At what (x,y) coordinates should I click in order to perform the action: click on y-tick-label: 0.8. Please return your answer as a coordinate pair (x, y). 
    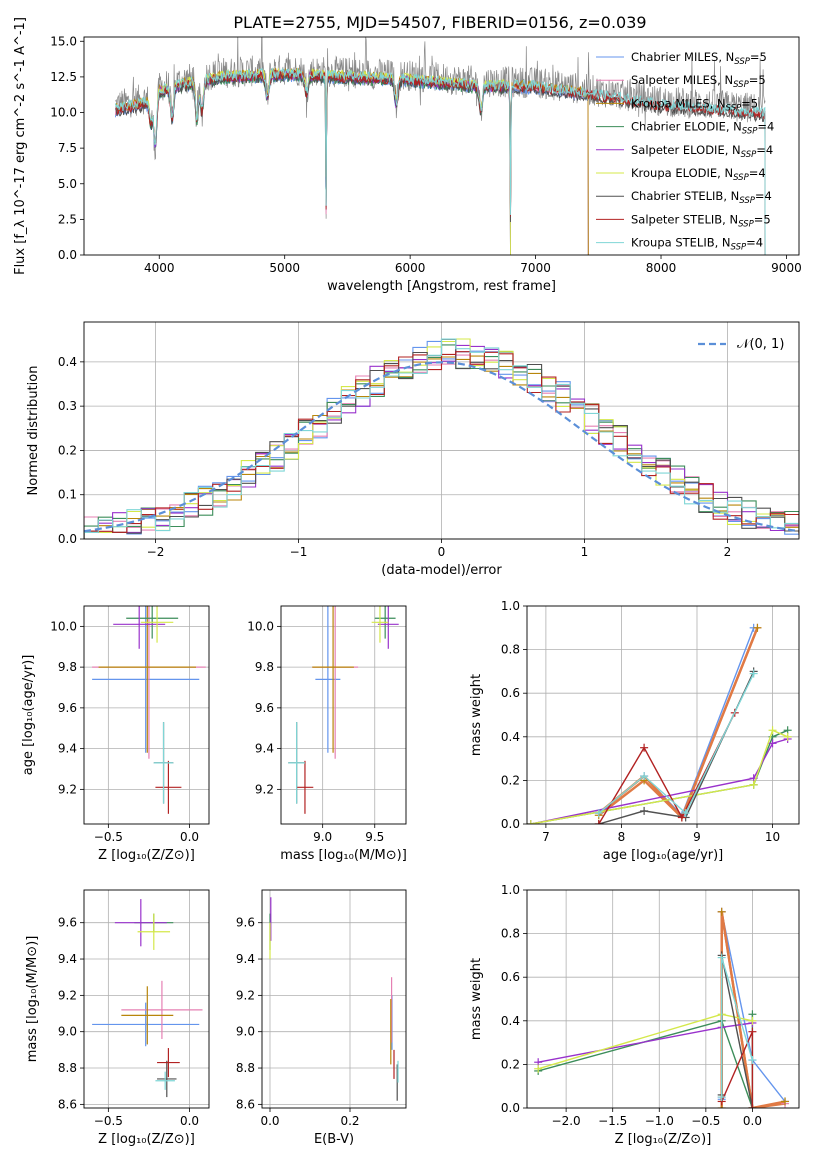
    Looking at the image, I should click on (510, 934).